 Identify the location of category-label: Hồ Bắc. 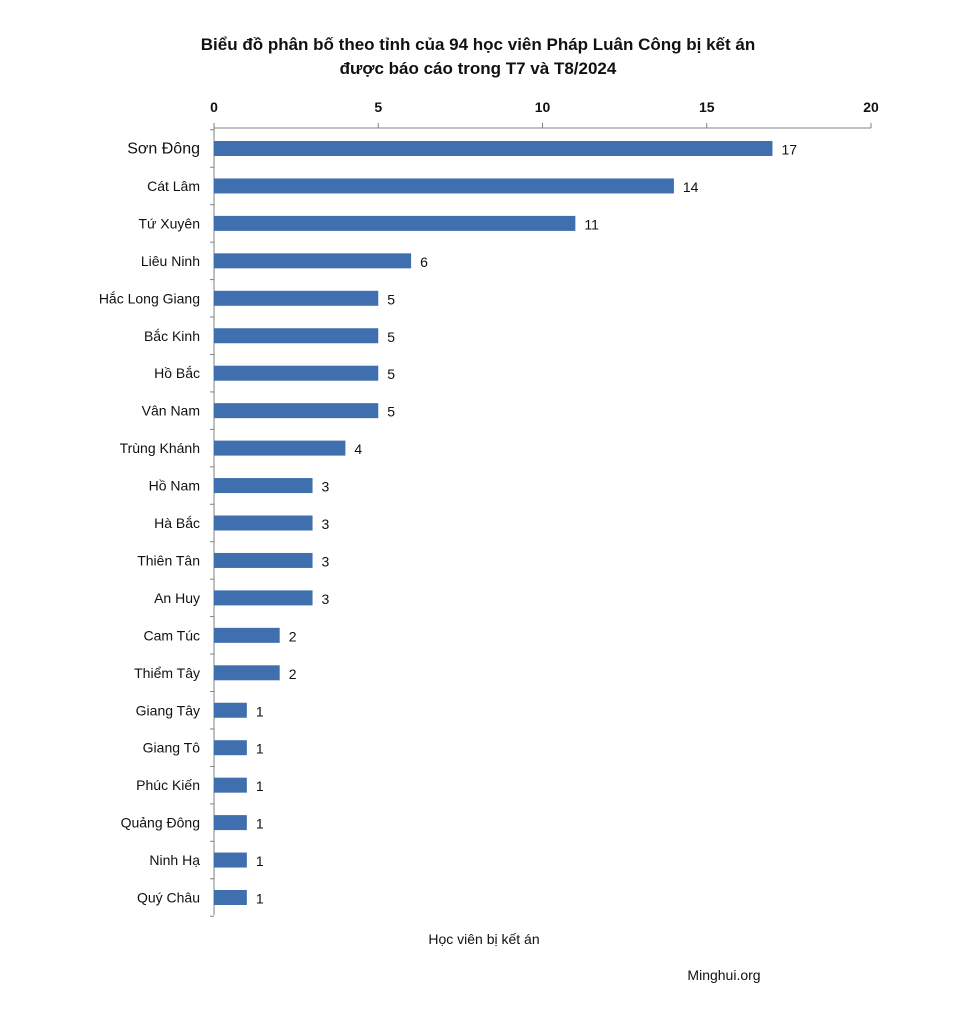
(177, 373).